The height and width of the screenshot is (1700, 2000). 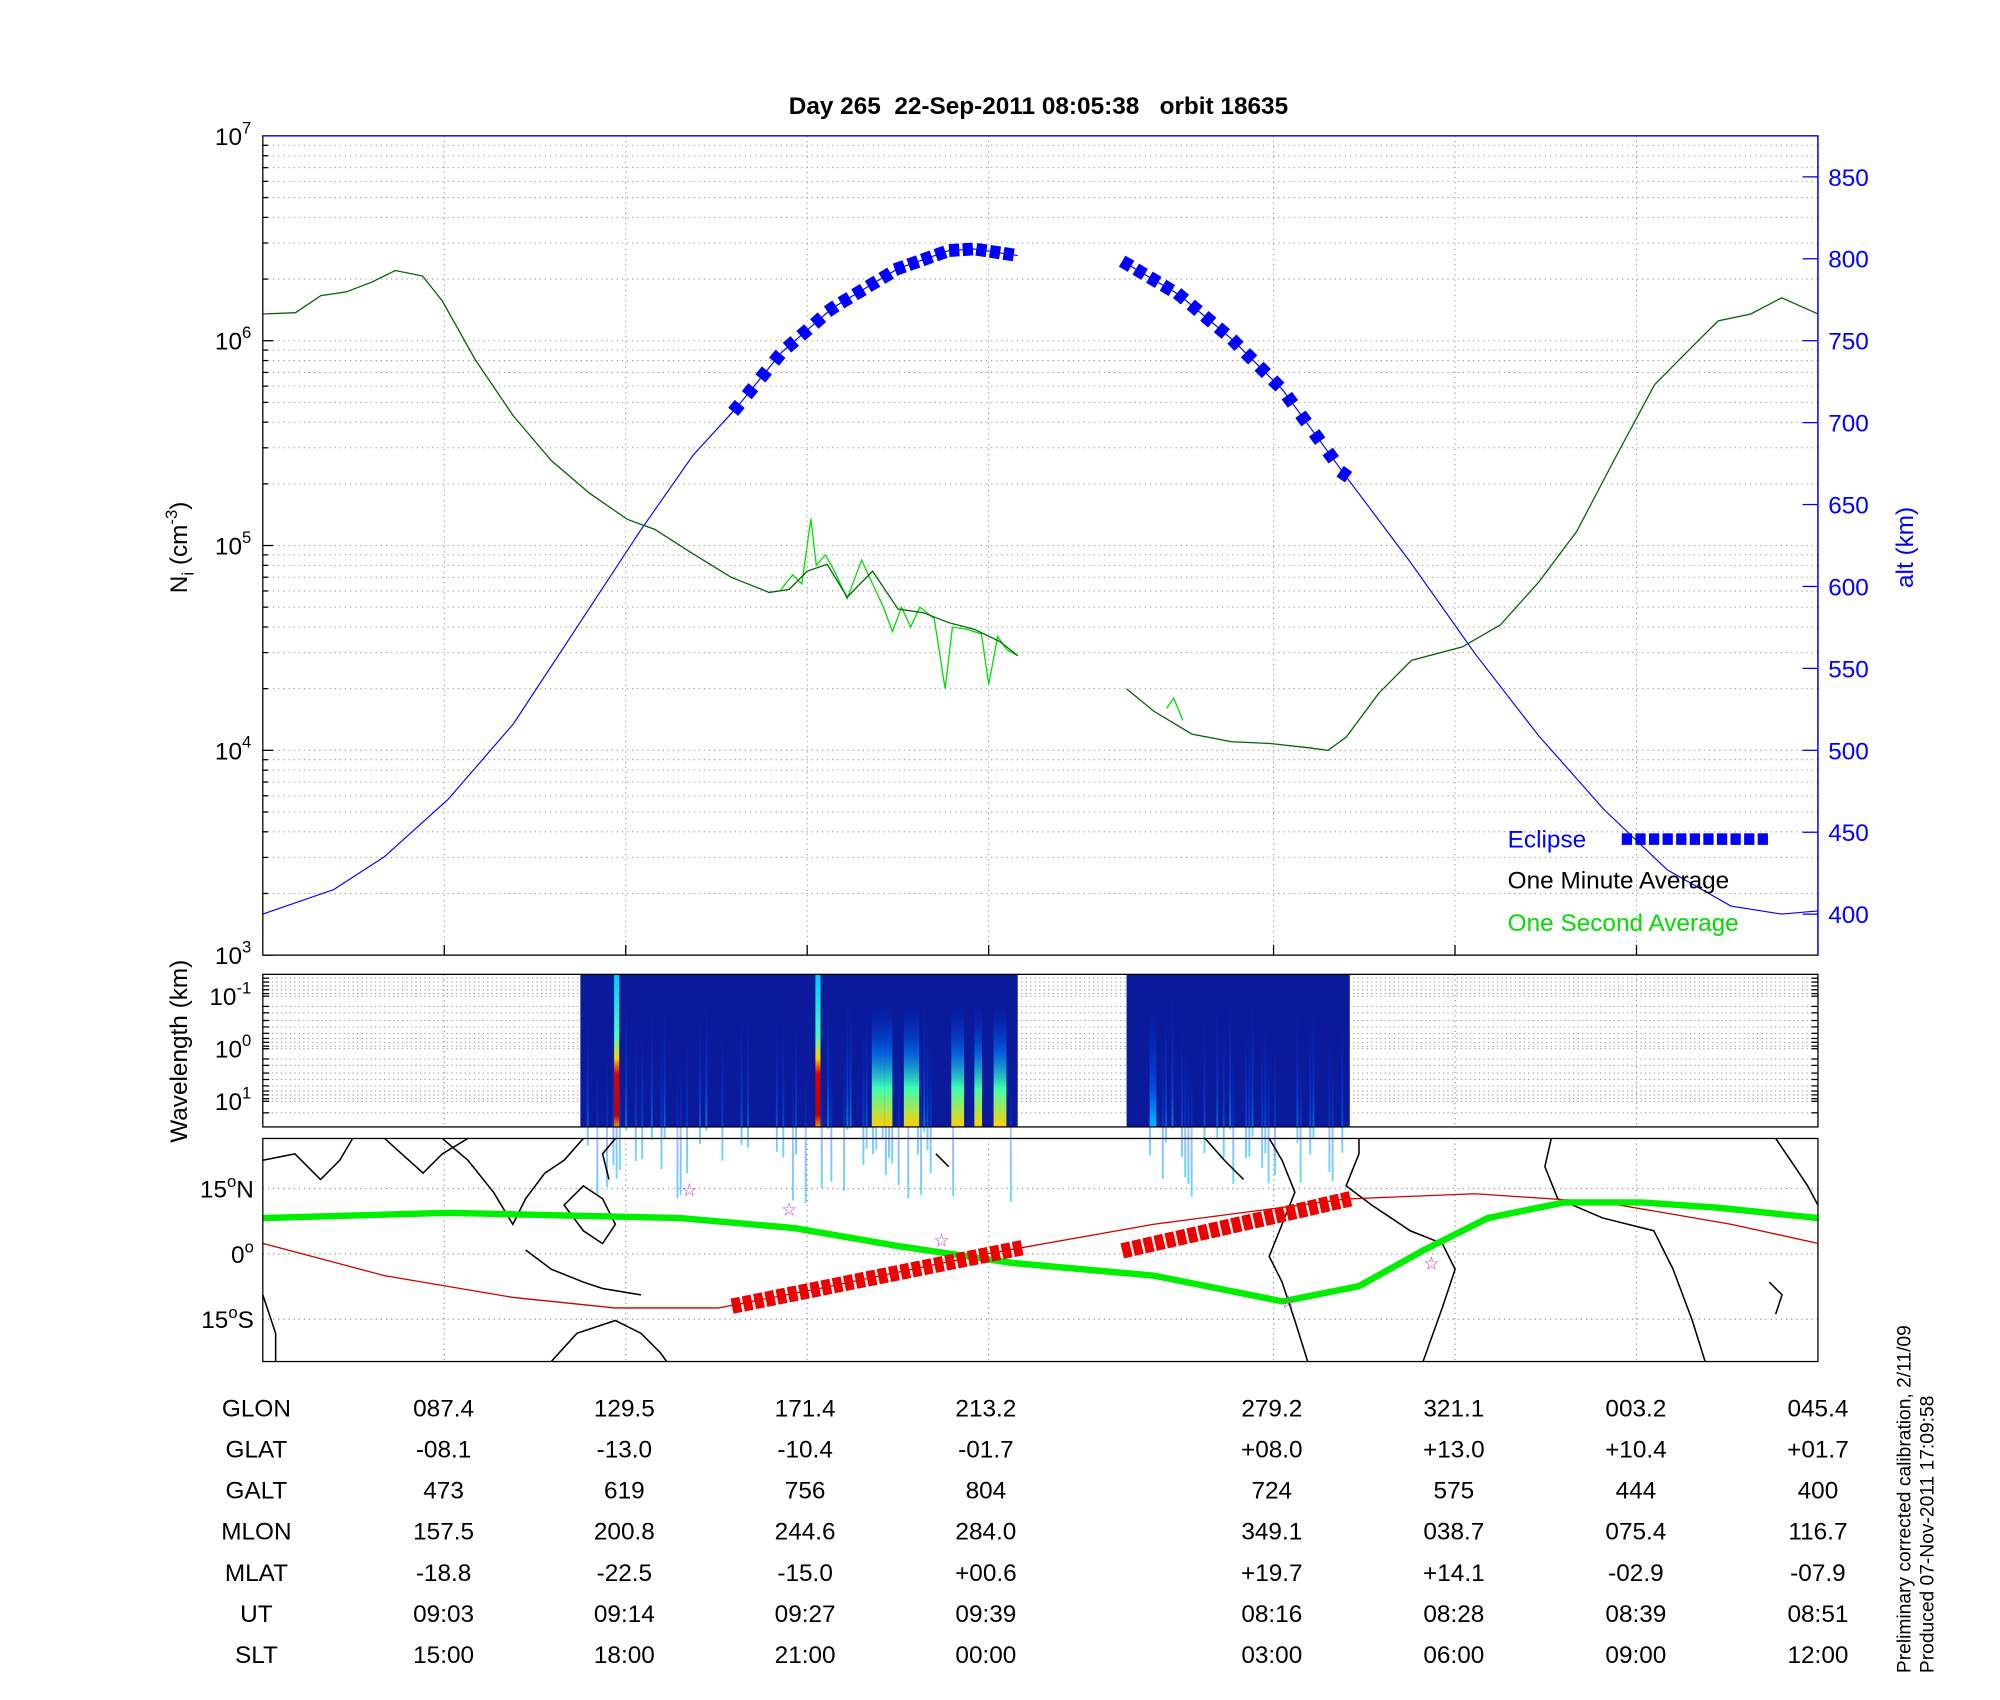 What do you see at coordinates (1271, 1614) in the screenshot?
I see `table-cell: 08:16` at bounding box center [1271, 1614].